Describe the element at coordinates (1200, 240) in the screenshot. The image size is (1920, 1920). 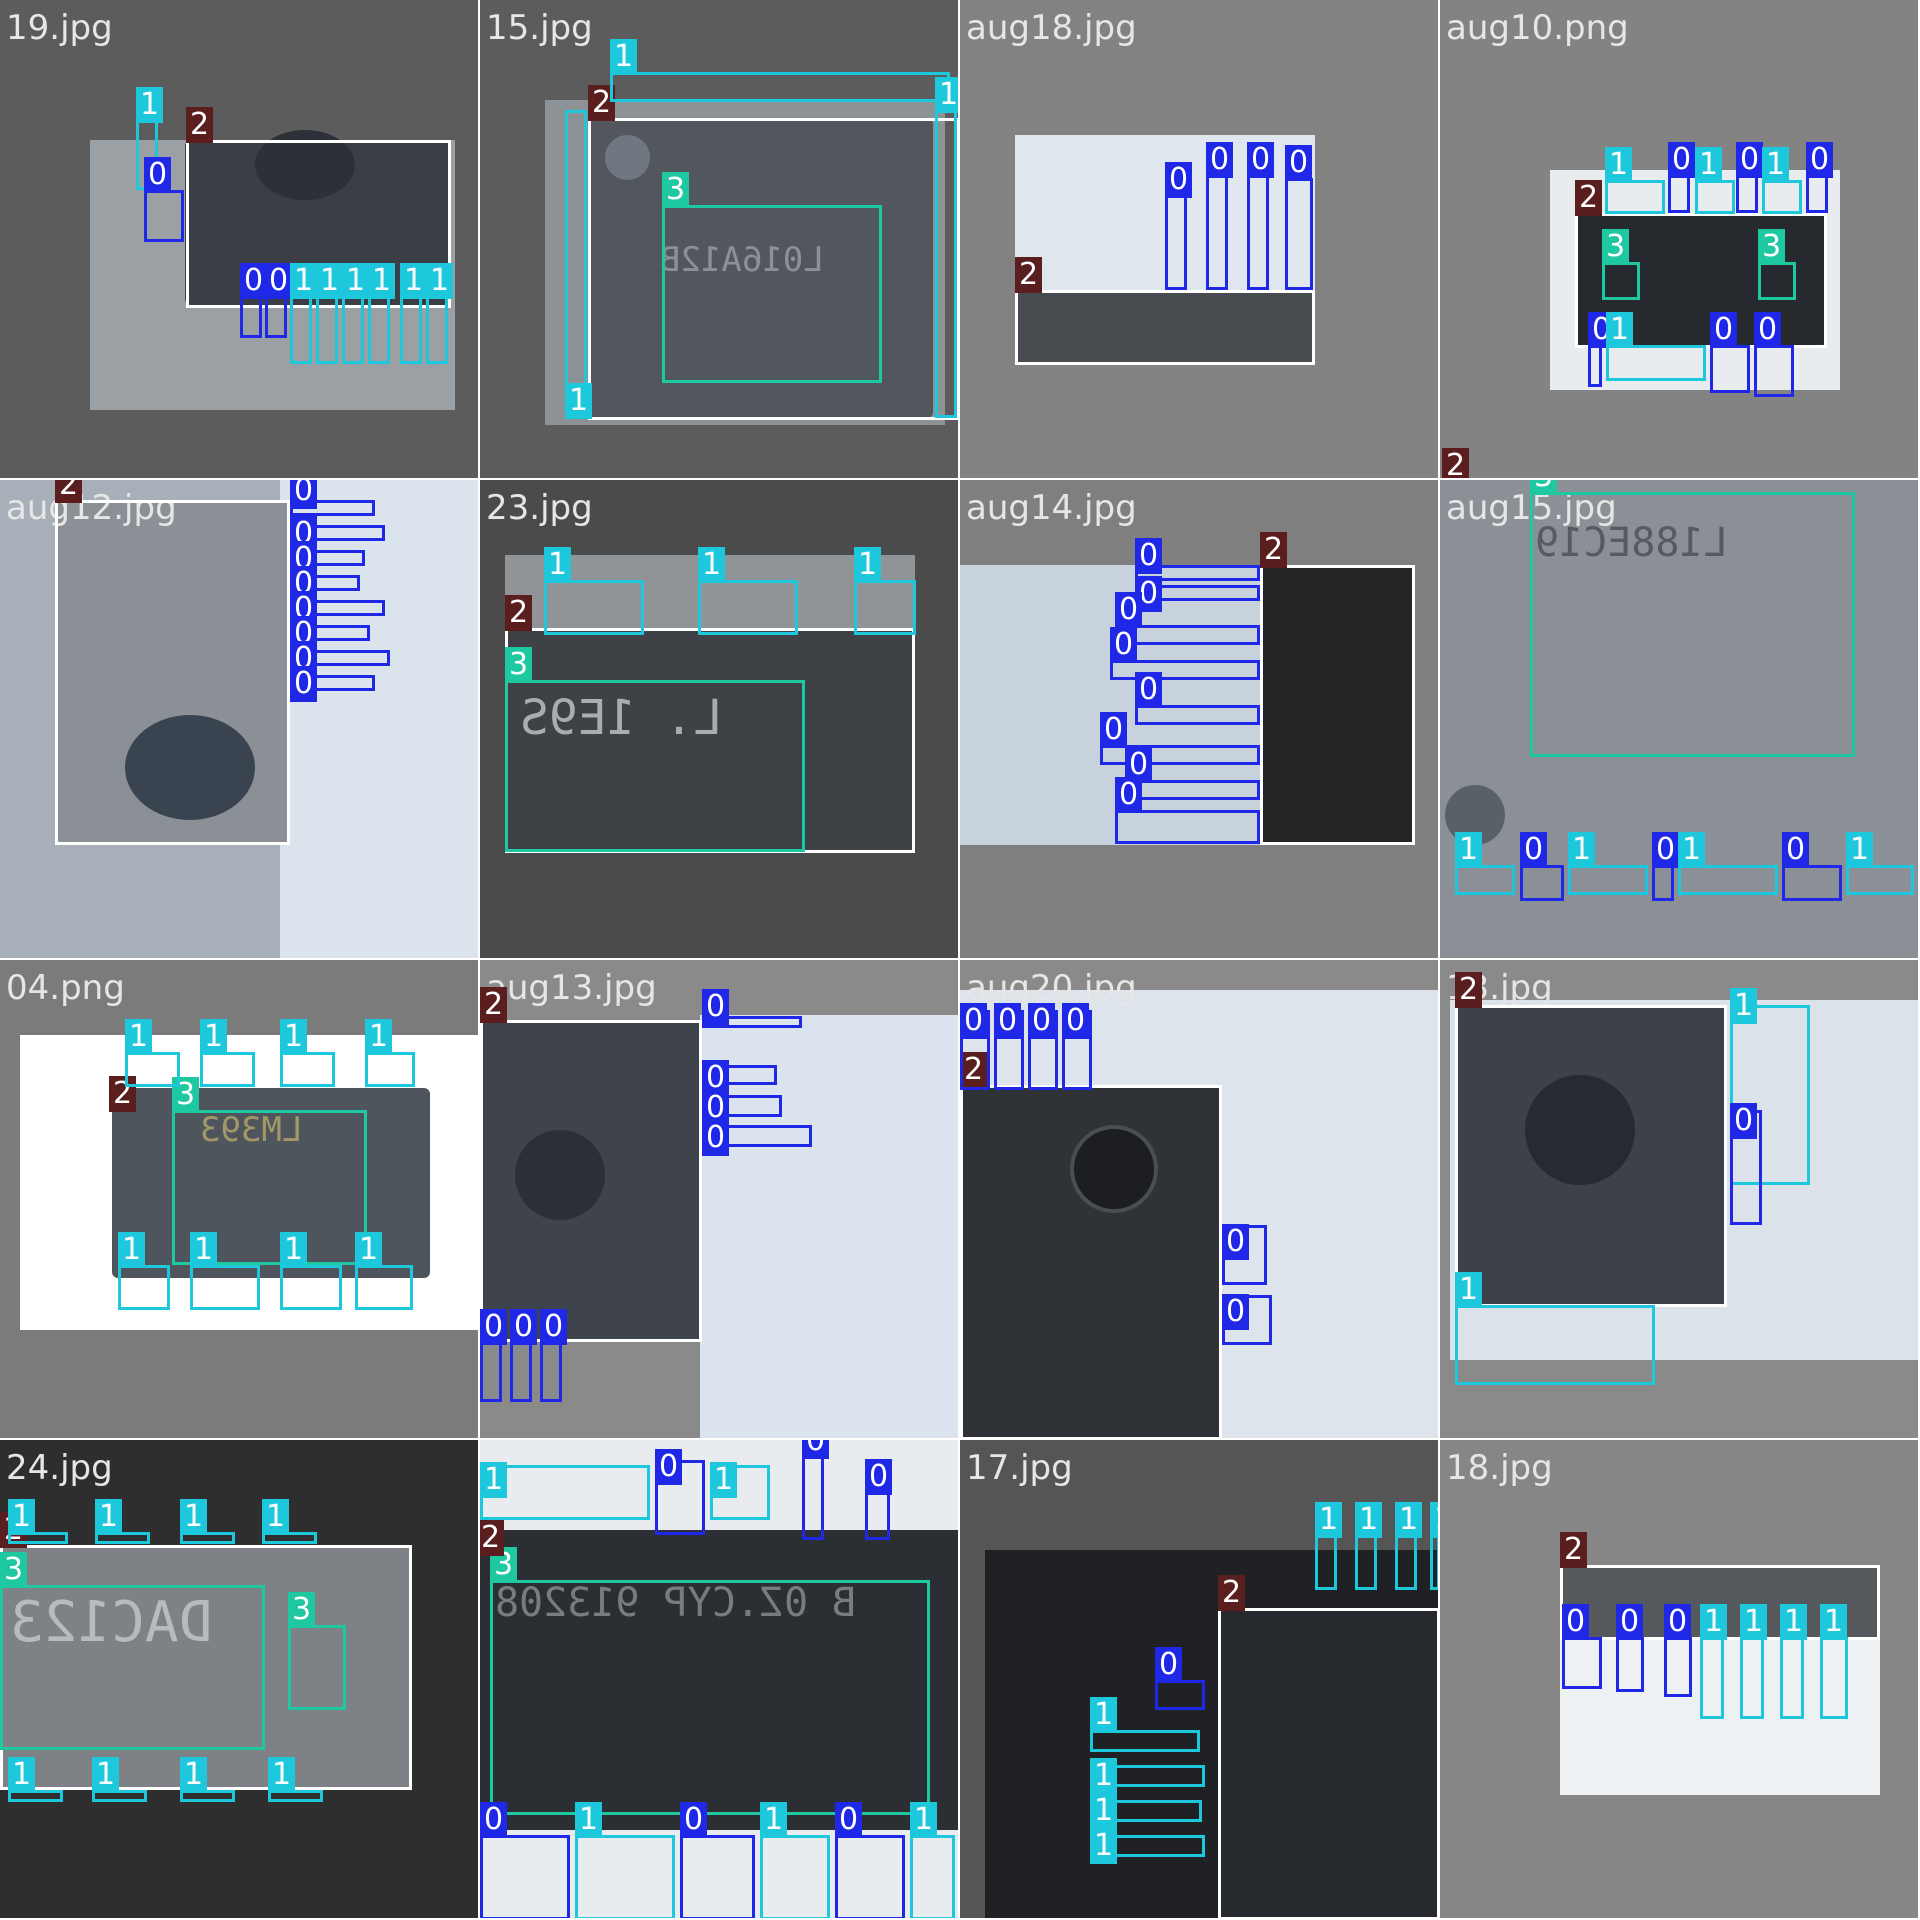
I see `tile-aug18: aug18.jpg 2 0 0 0 0` at that location.